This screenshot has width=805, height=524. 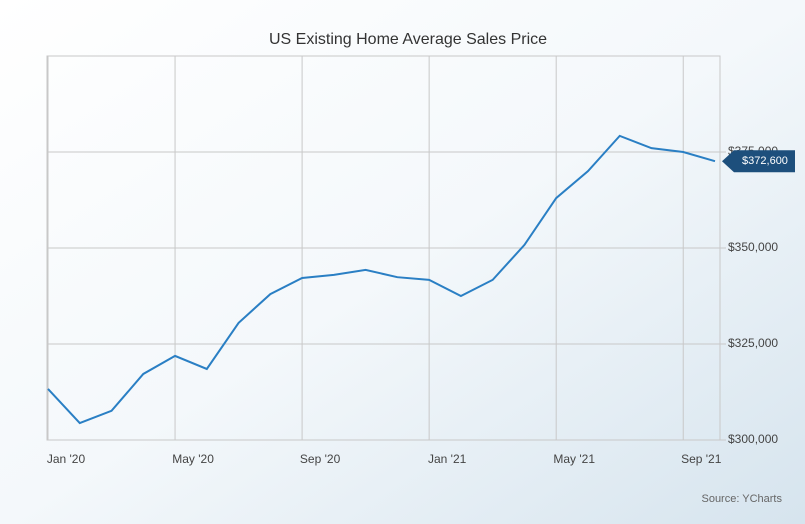 What do you see at coordinates (765, 161) in the screenshot?
I see `value-label: $372,600` at bounding box center [765, 161].